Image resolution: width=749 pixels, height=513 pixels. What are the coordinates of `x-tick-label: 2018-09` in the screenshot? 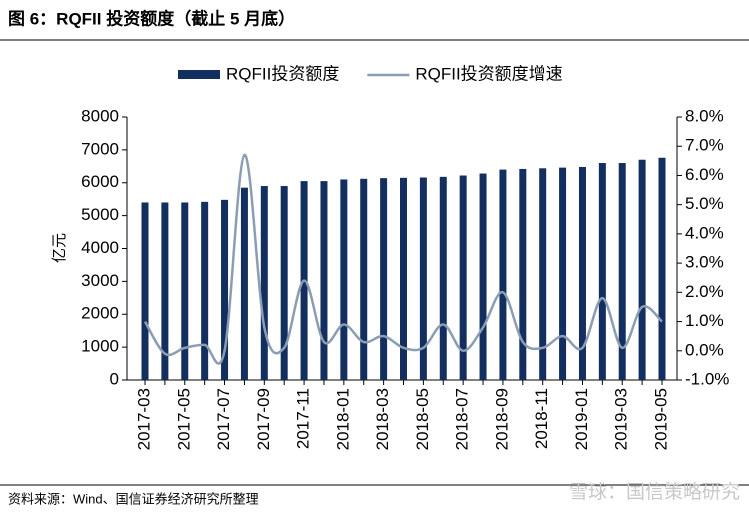 It's located at (501, 419).